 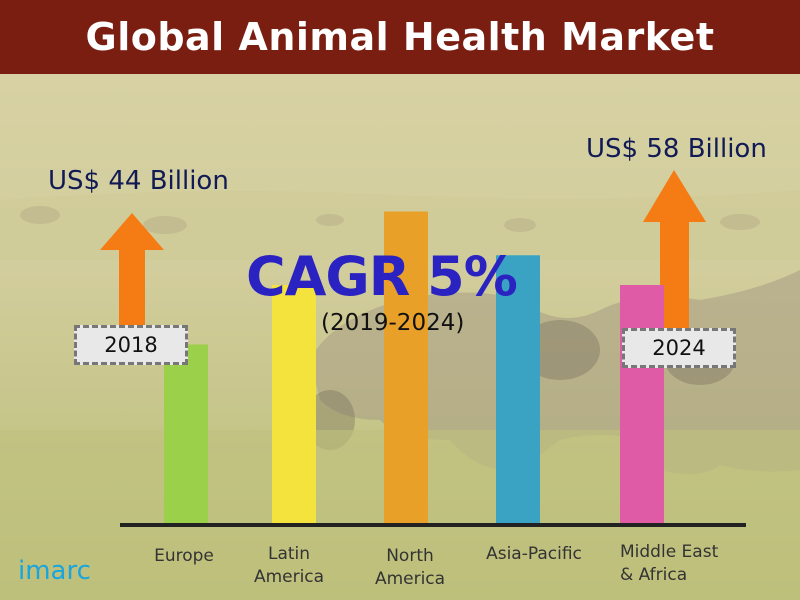 I want to click on year-start-label: 2018, so click(x=131, y=345).